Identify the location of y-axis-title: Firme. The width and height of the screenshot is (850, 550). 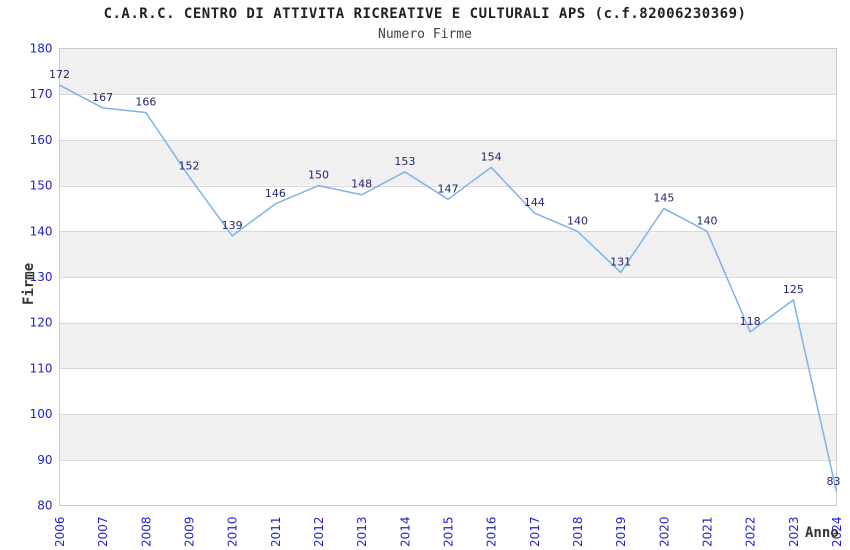
(29, 284).